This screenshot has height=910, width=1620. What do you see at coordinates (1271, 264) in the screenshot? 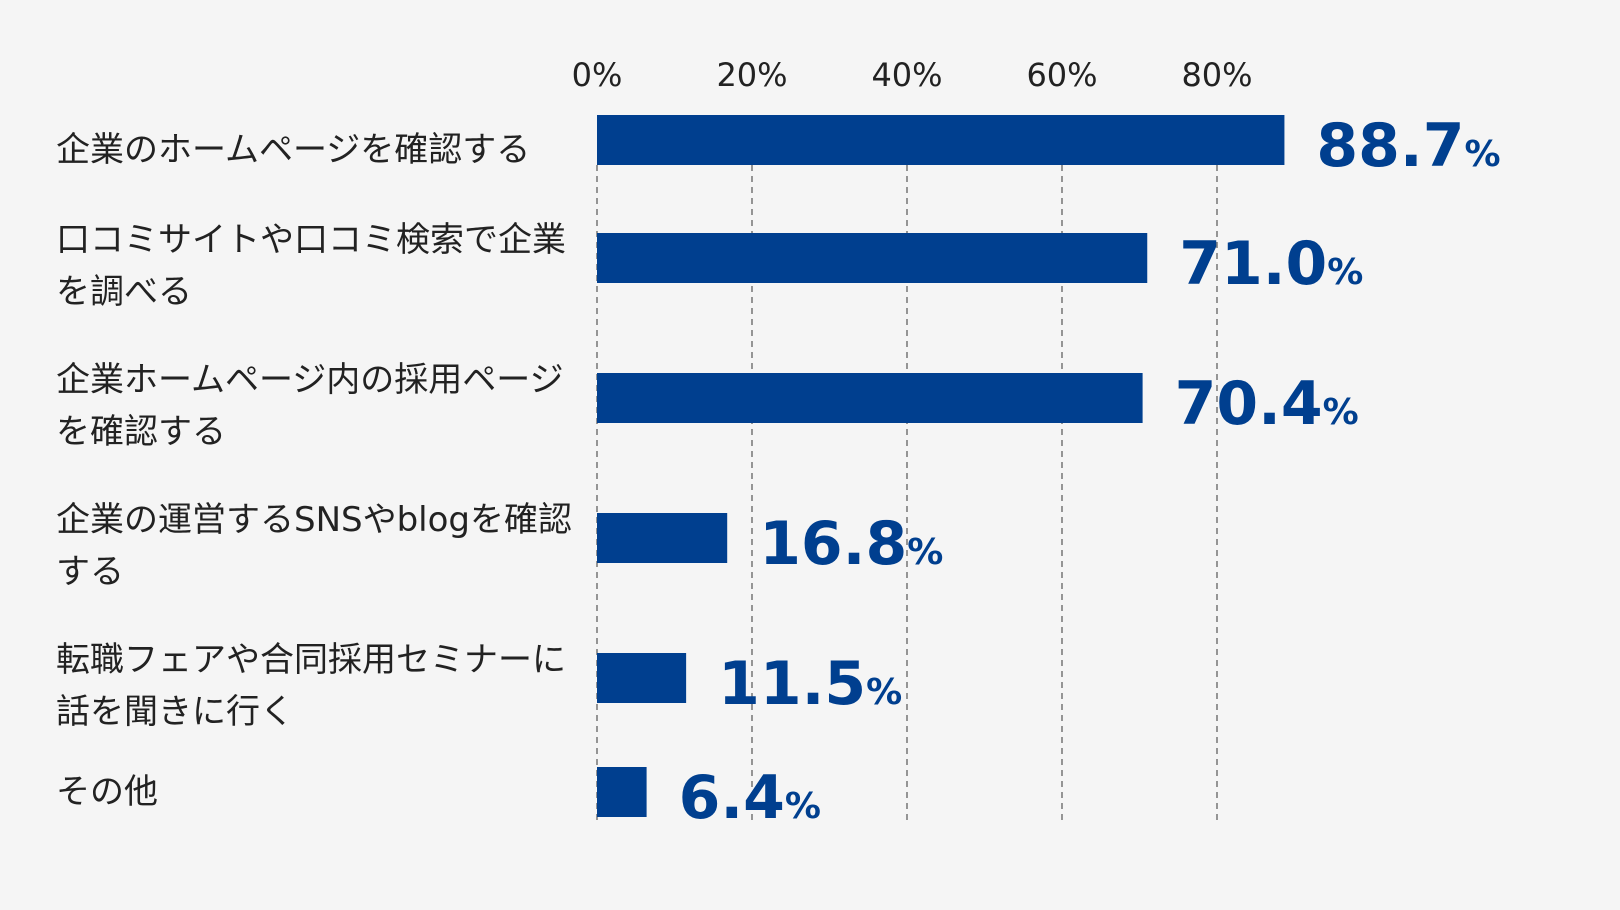
I see `value-label: 71.0%` at bounding box center [1271, 264].